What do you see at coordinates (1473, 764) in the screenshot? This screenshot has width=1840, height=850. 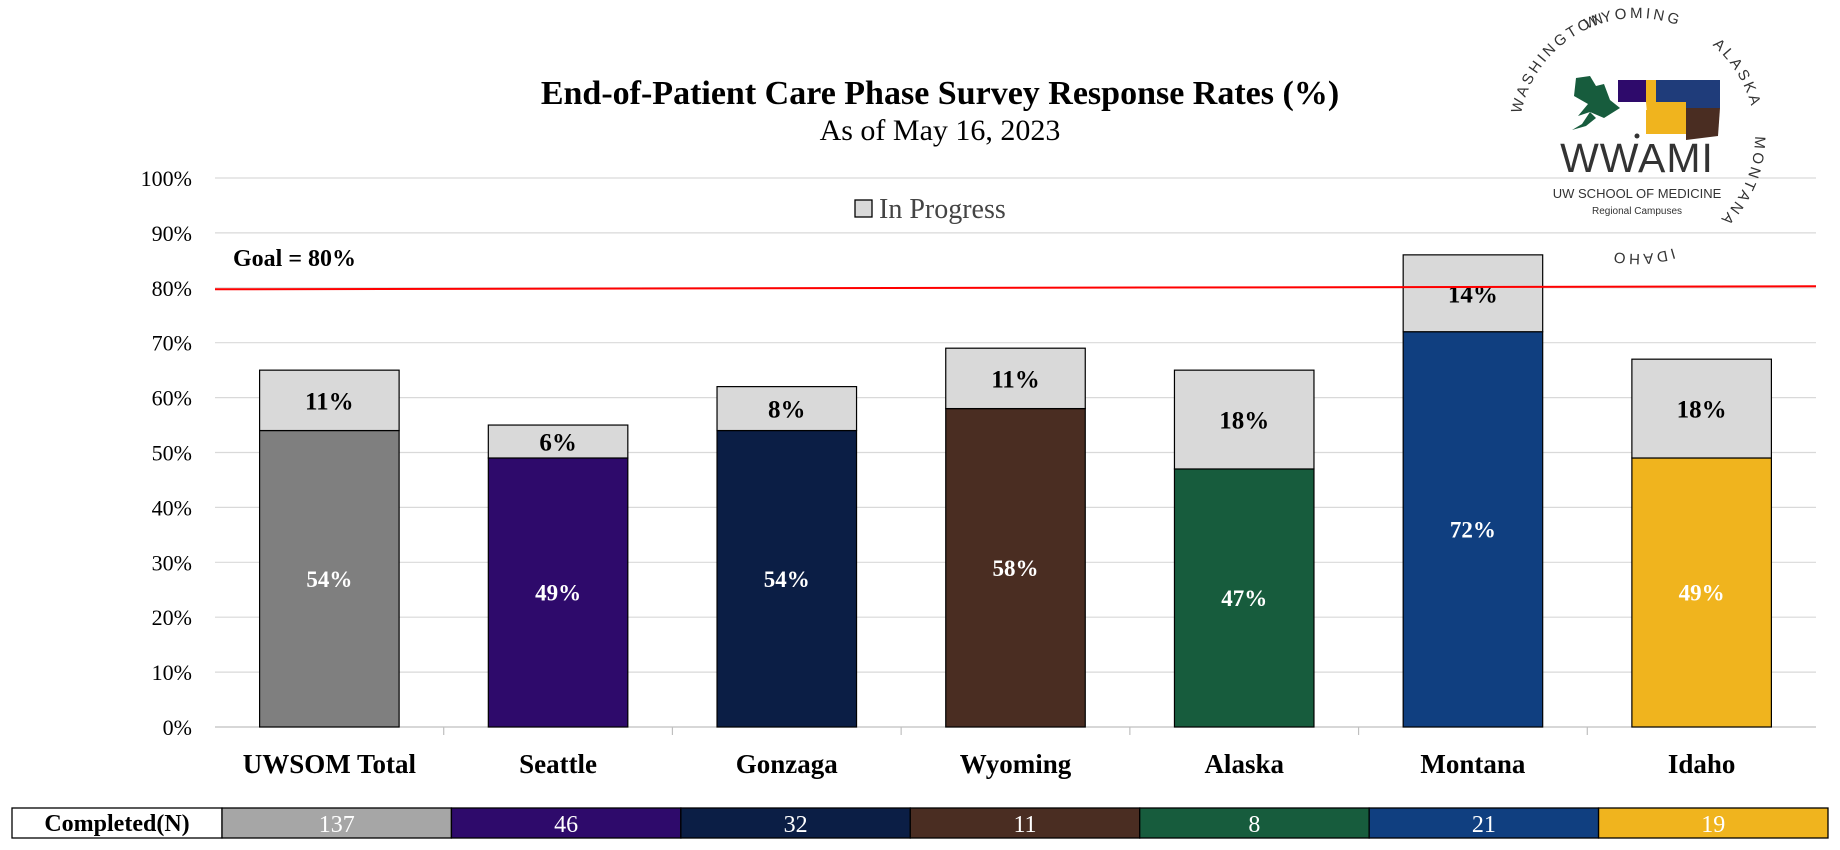 I see `x-category-label: Montana` at bounding box center [1473, 764].